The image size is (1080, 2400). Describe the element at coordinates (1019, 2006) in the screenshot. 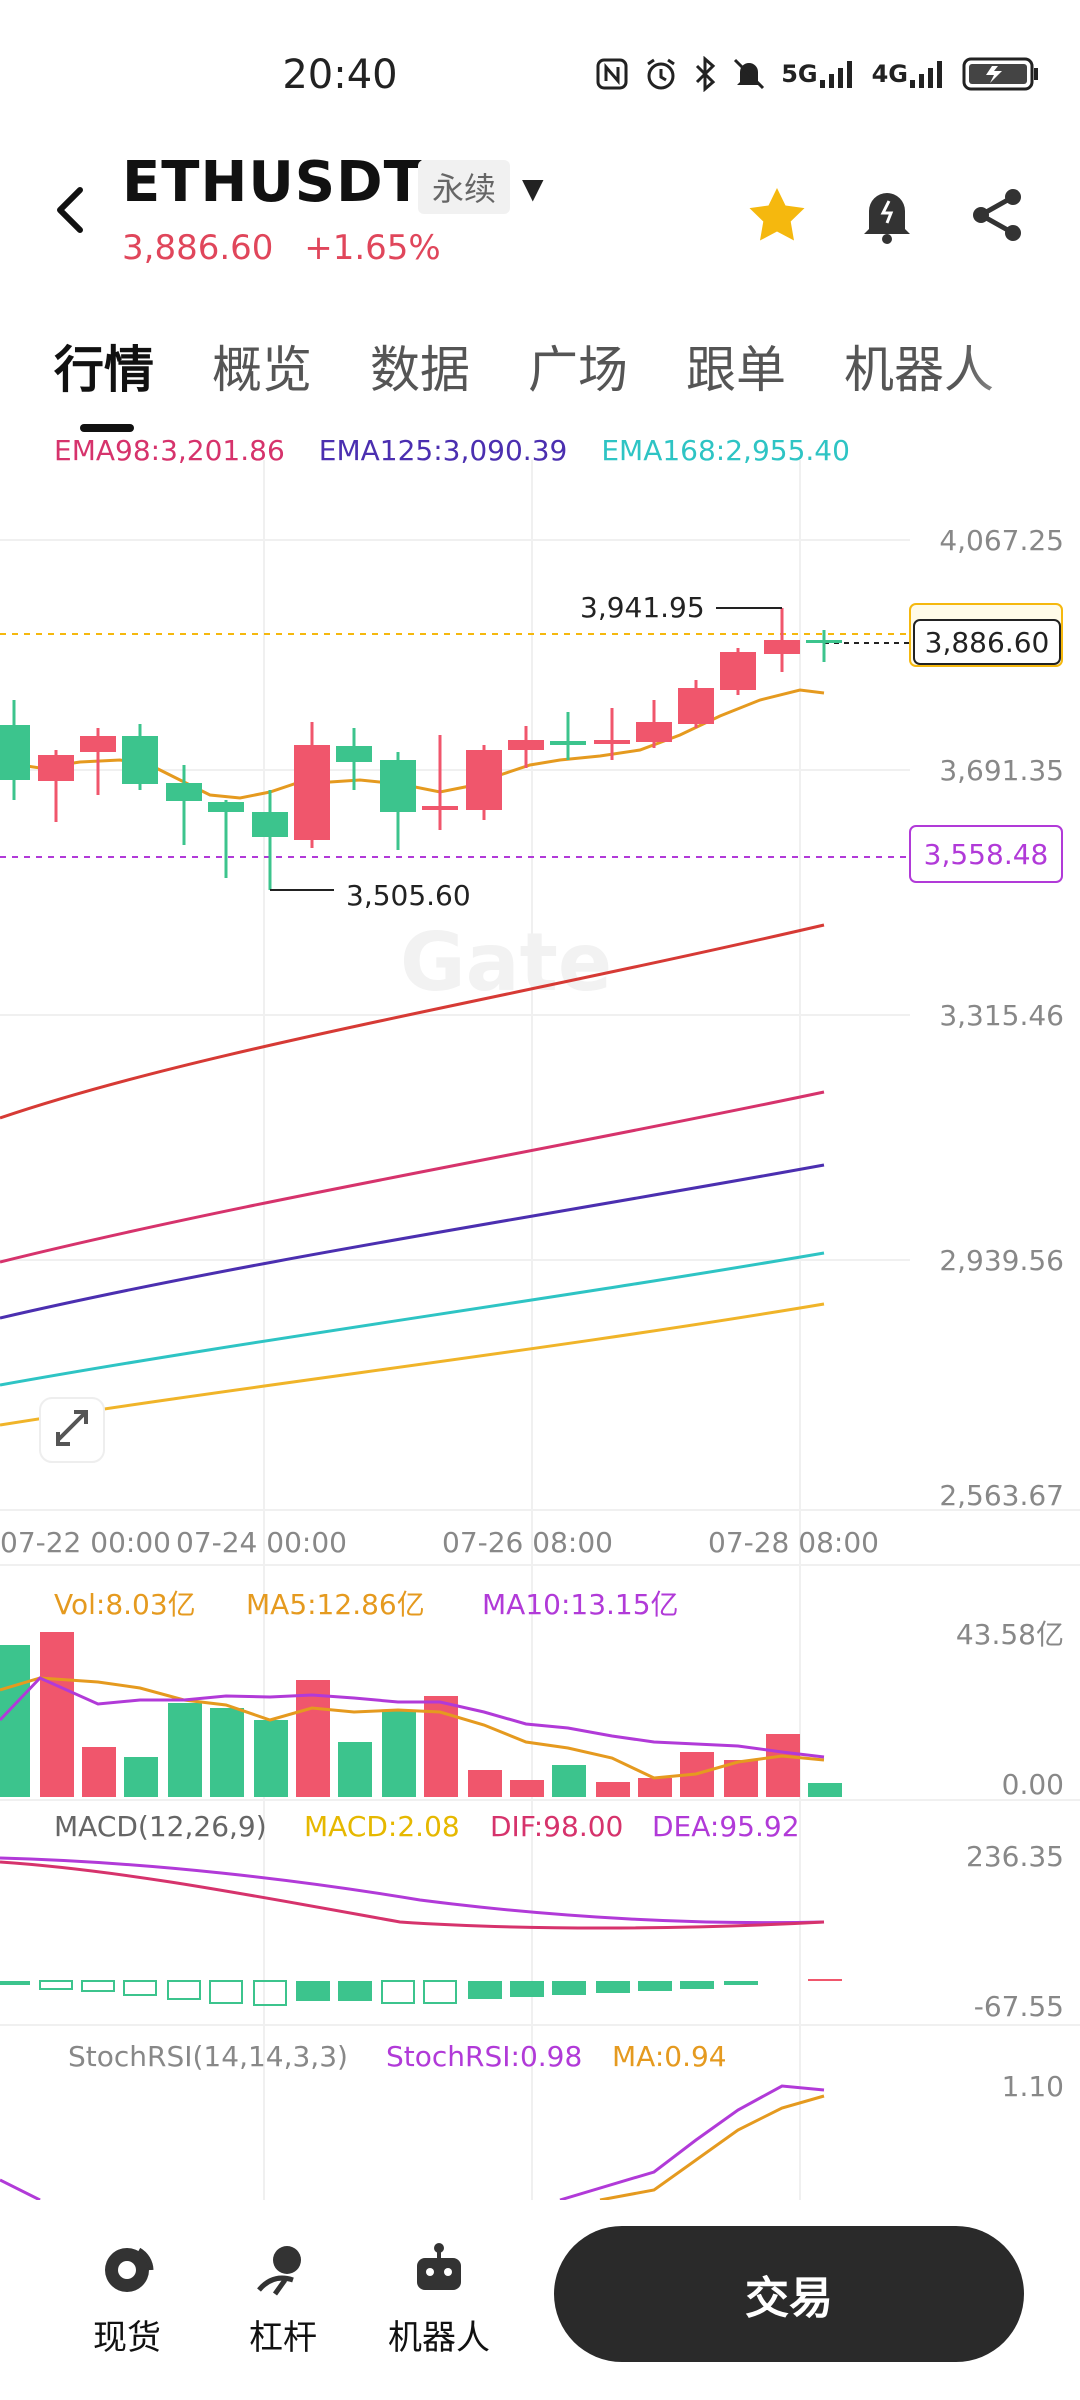

I see `macd-y-bottom: -67.55` at that location.